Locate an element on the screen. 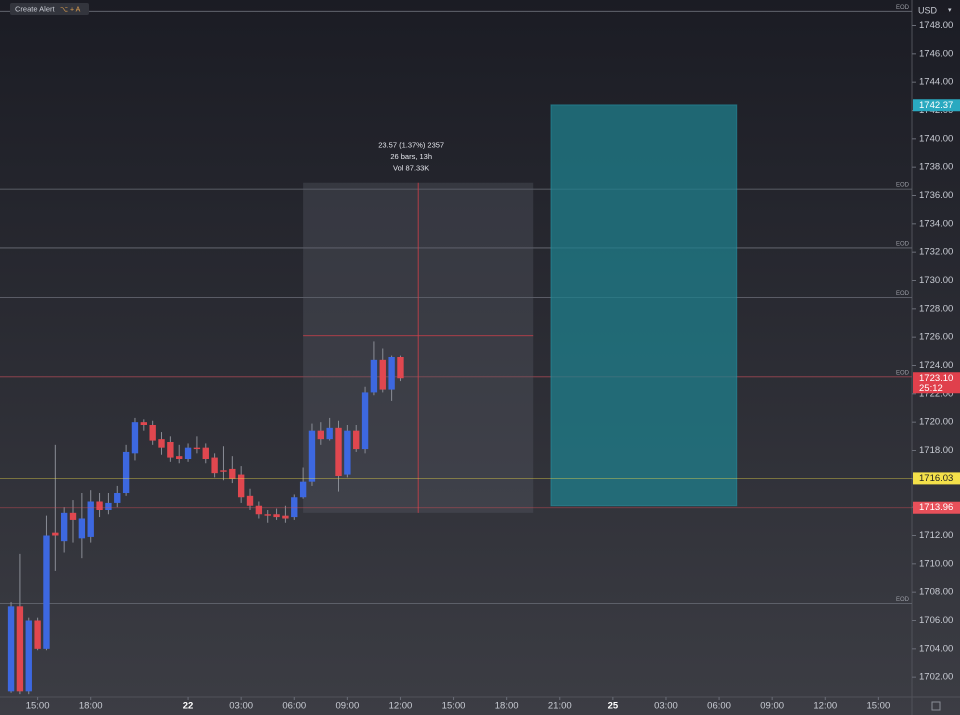 This screenshot has width=960, height=715. y-tick-label: 1724.00 is located at coordinates (936, 365).